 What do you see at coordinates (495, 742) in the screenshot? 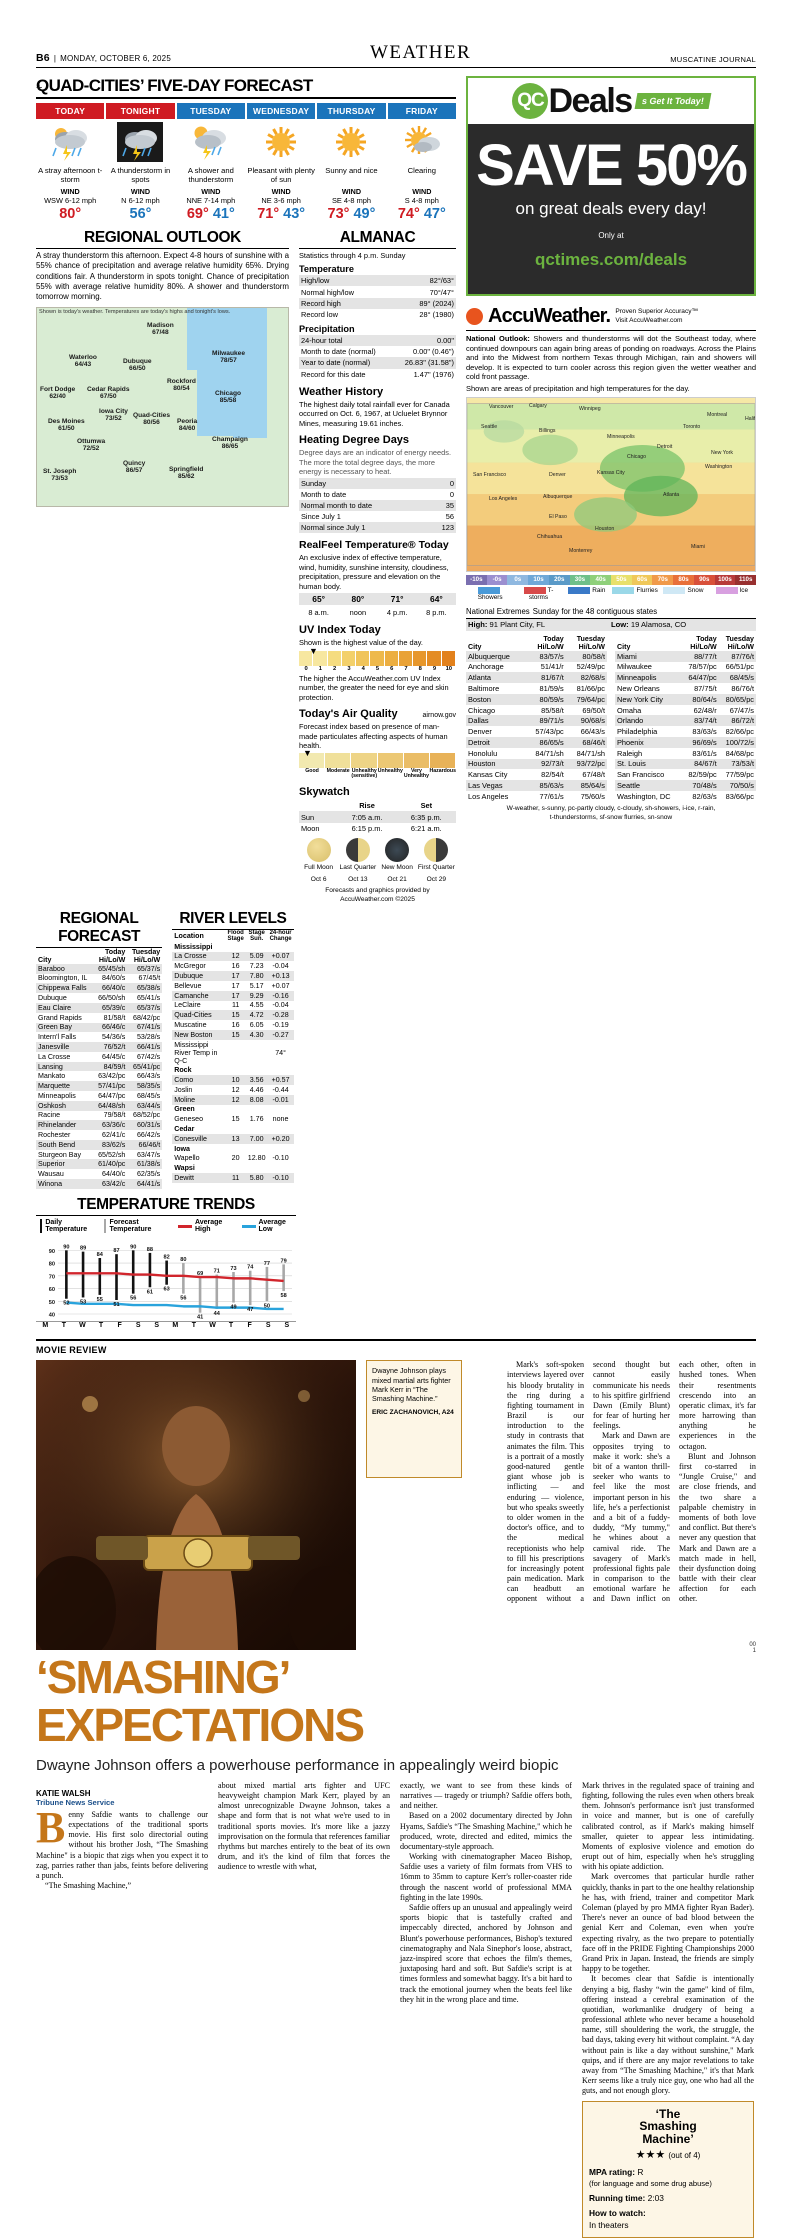
I see `city-name: Detroit` at bounding box center [495, 742].